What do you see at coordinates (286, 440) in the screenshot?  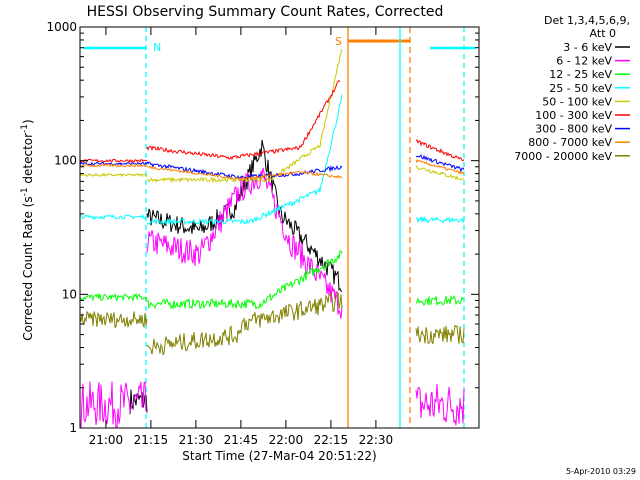 I see `x-tick-label: 22:00` at bounding box center [286, 440].